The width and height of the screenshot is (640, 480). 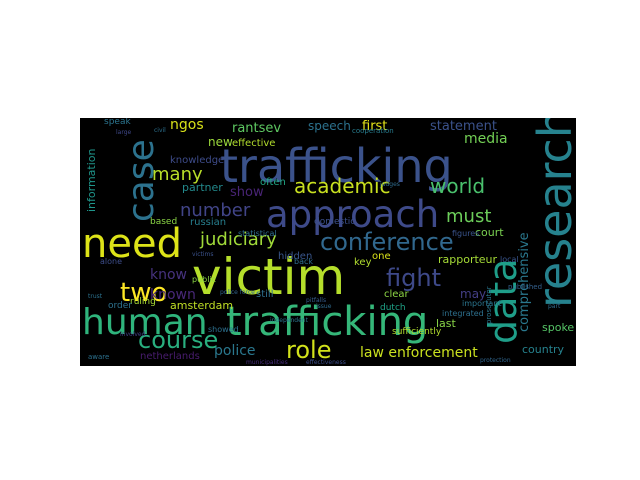 I want to click on word-must: must, so click(x=469, y=216).